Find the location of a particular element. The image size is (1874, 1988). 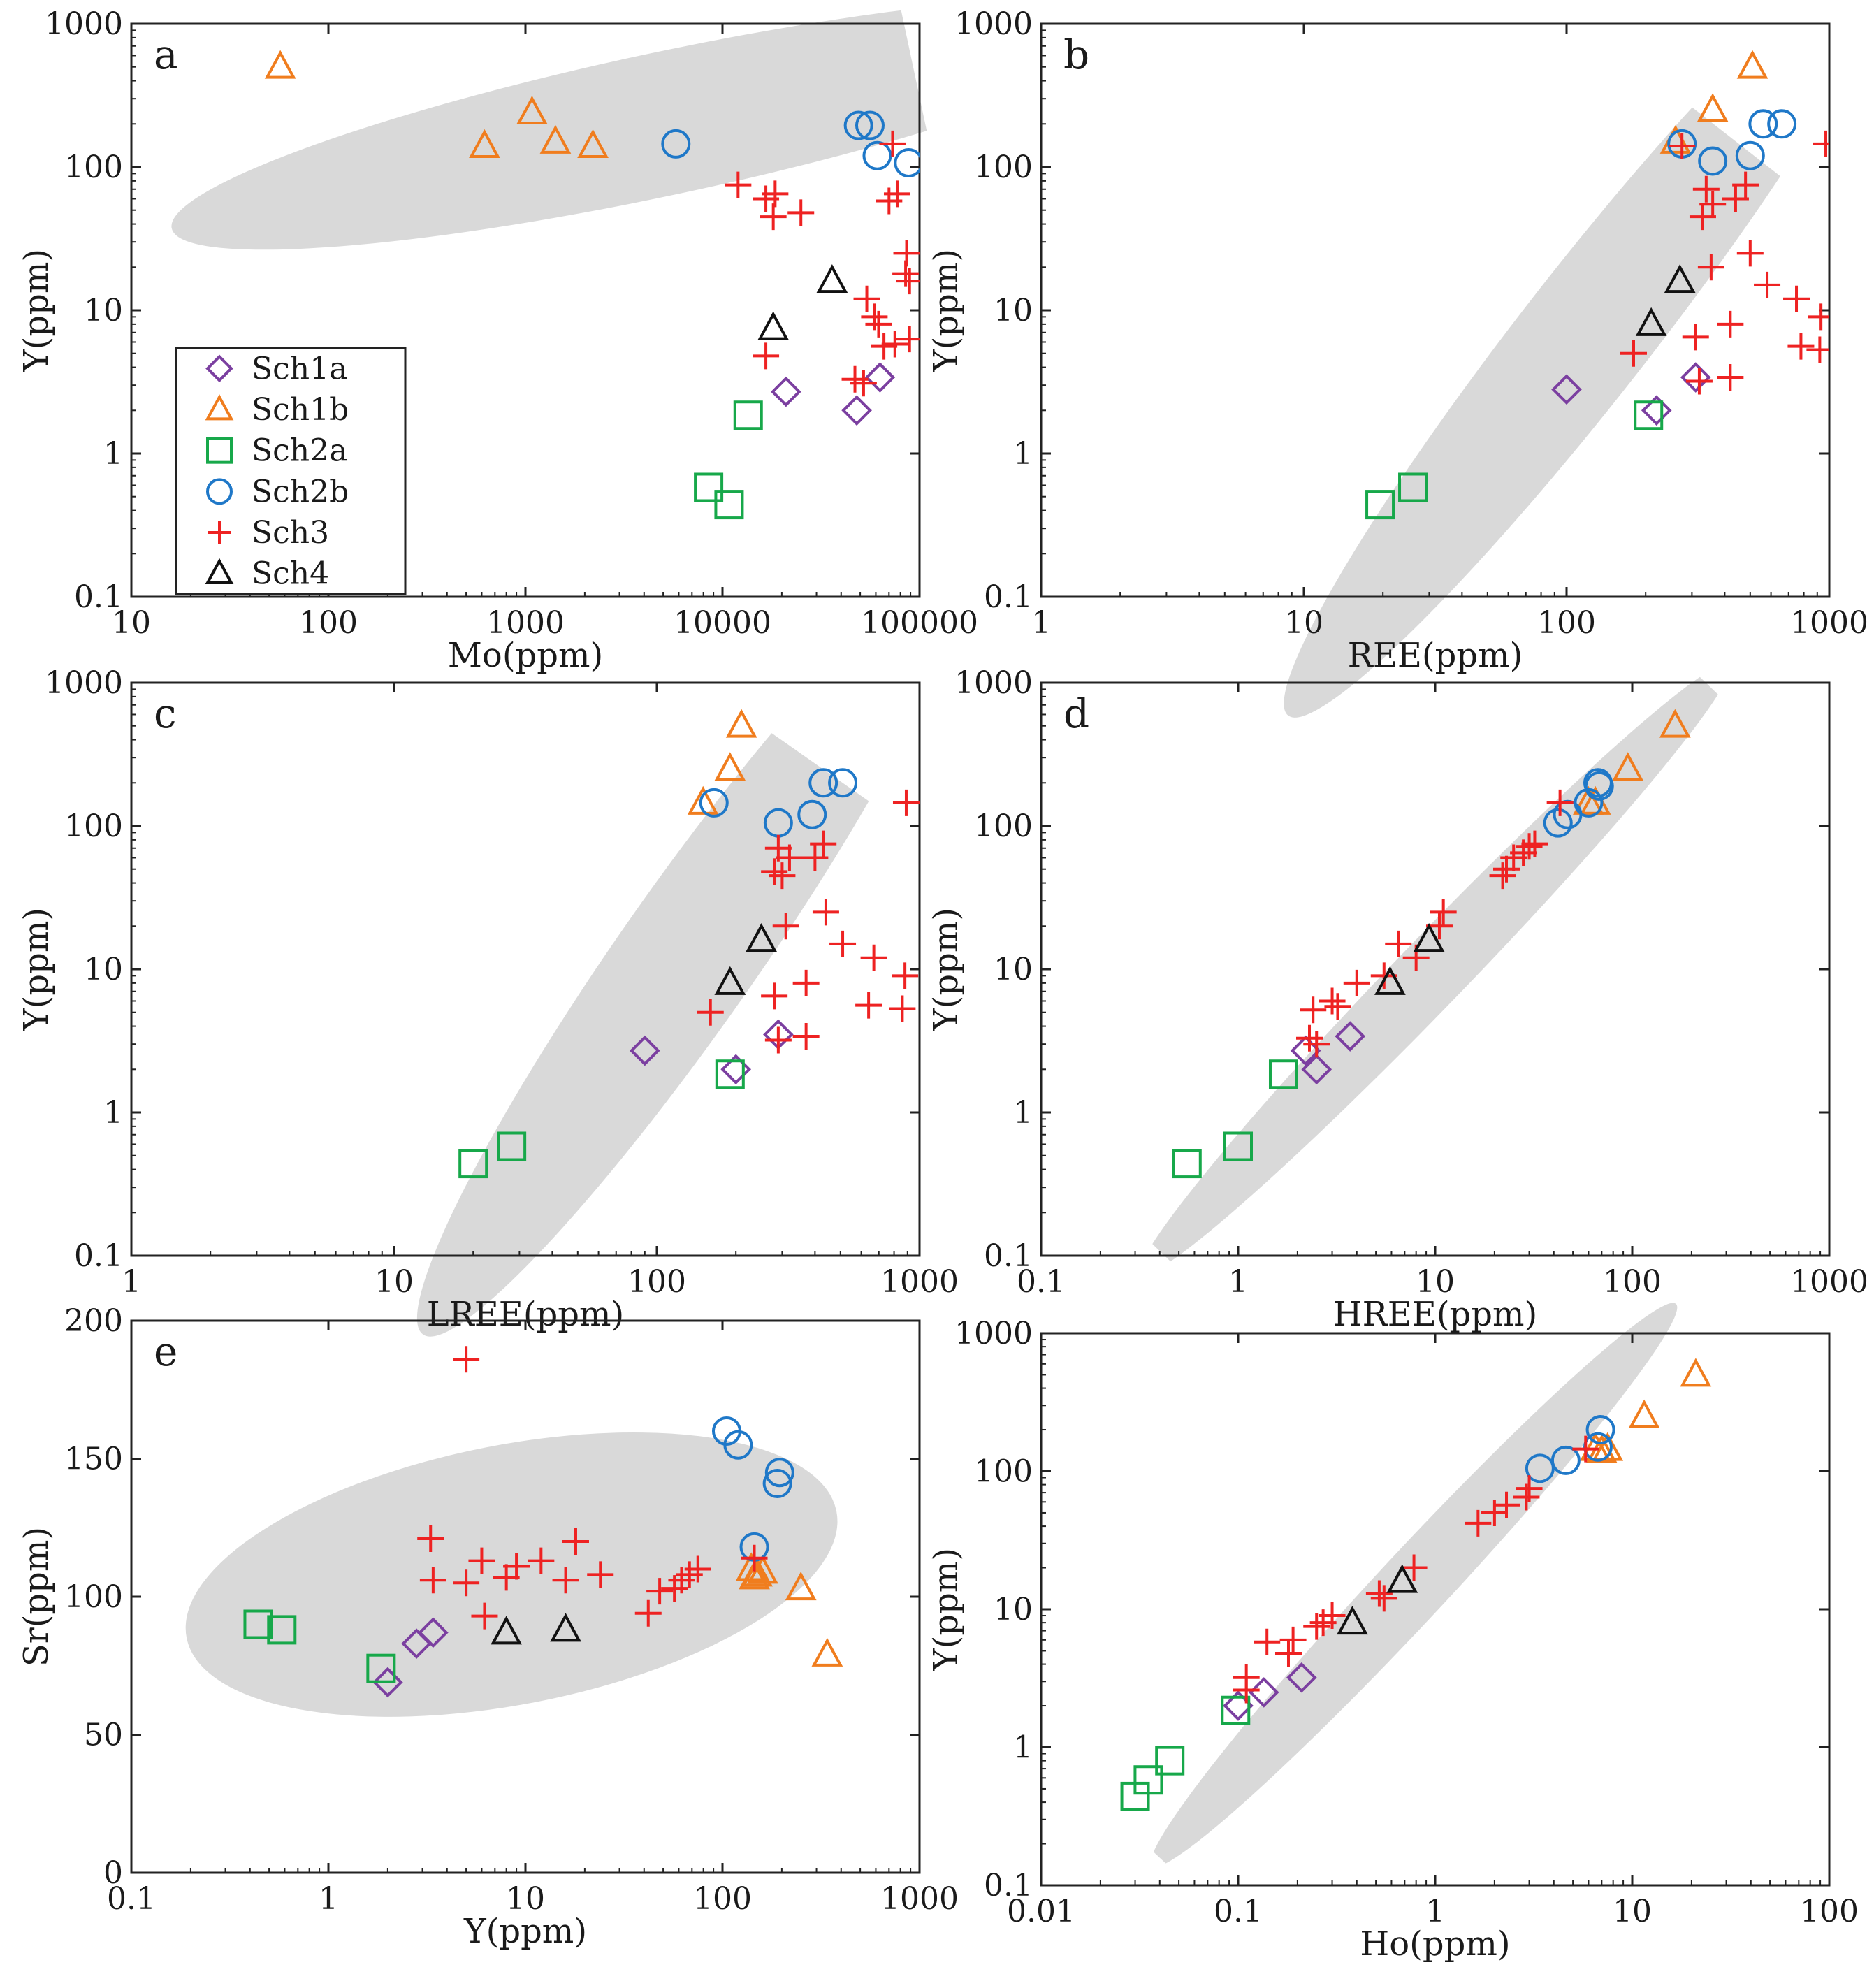

y-tick-label: 1000 is located at coordinates (84, 24).